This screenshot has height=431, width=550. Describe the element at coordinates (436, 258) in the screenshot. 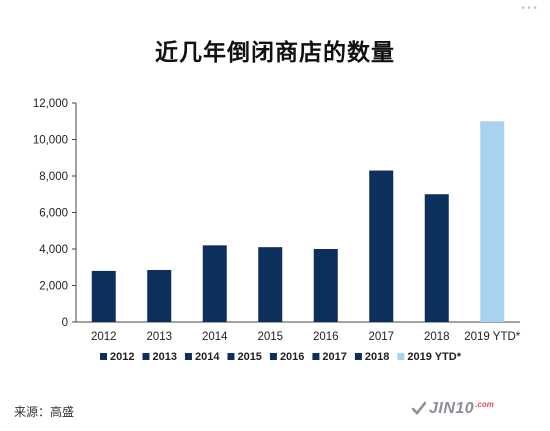

I see `bar-2018` at that location.